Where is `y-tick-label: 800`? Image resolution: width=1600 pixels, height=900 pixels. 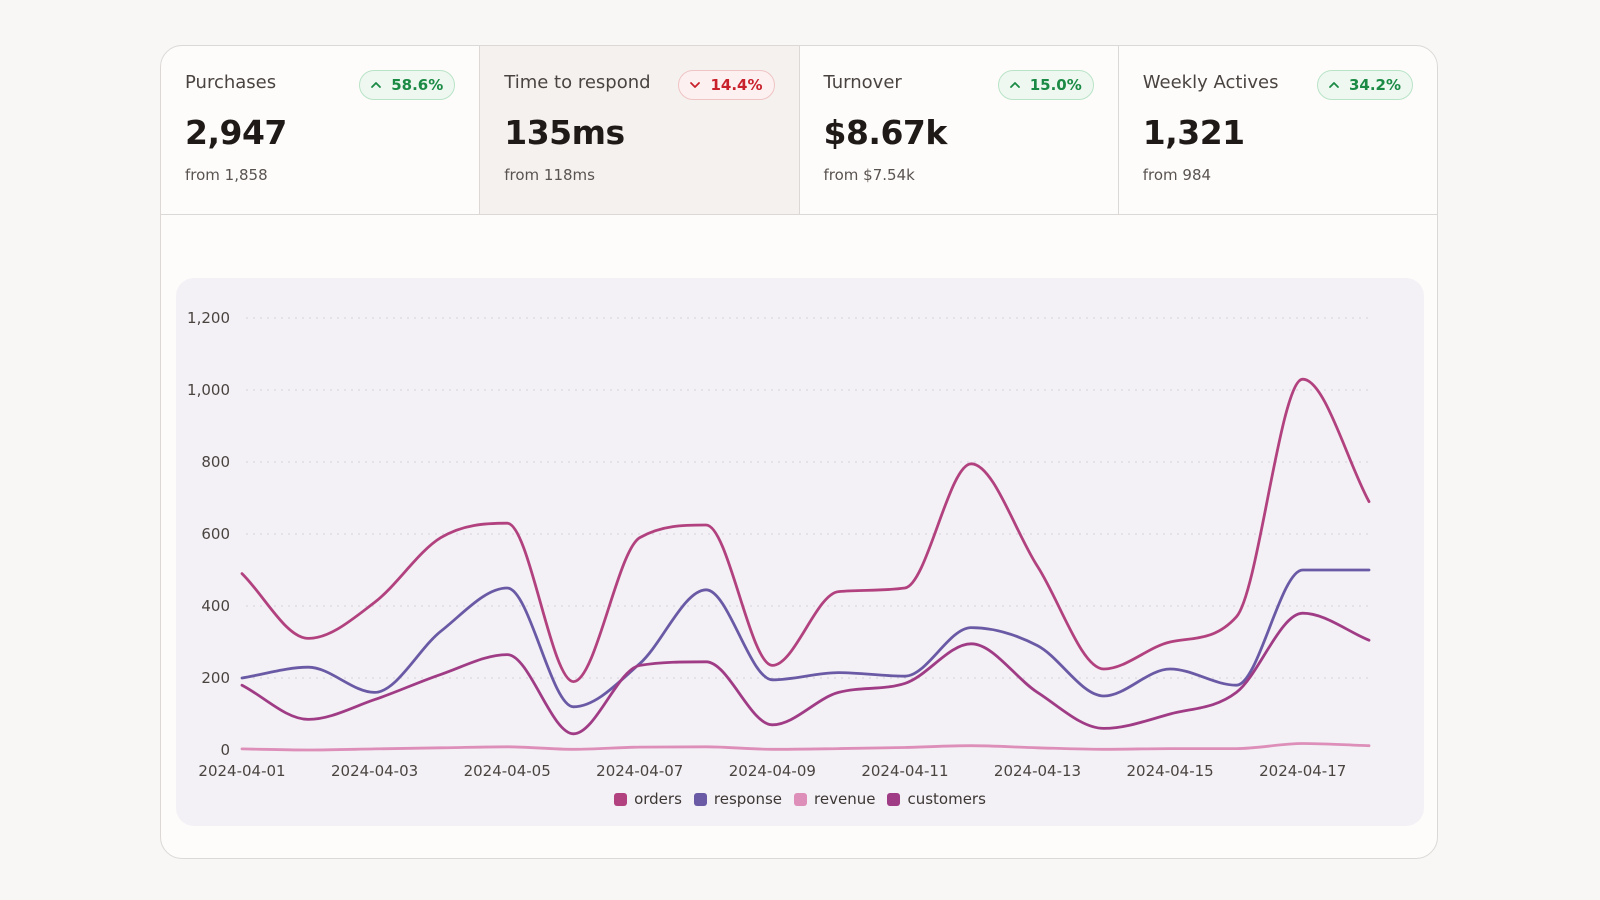 y-tick-label: 800 is located at coordinates (215, 462).